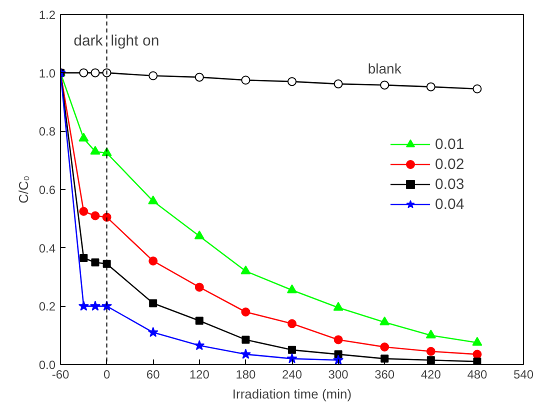 This screenshot has height=414, width=541. What do you see at coordinates (292, 375) in the screenshot?
I see `x-tick-label: 240` at bounding box center [292, 375].